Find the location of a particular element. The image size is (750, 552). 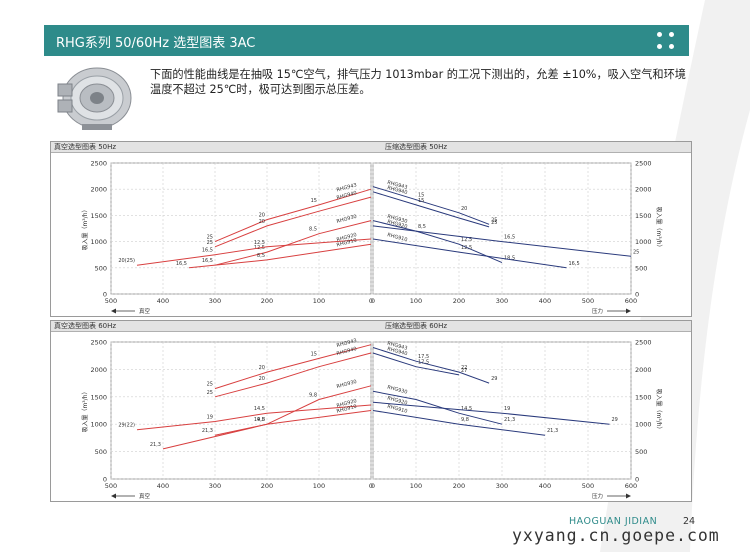

vacuum-60hz-title: 真空选型图表 60Hz is located at coordinates (85, 326).